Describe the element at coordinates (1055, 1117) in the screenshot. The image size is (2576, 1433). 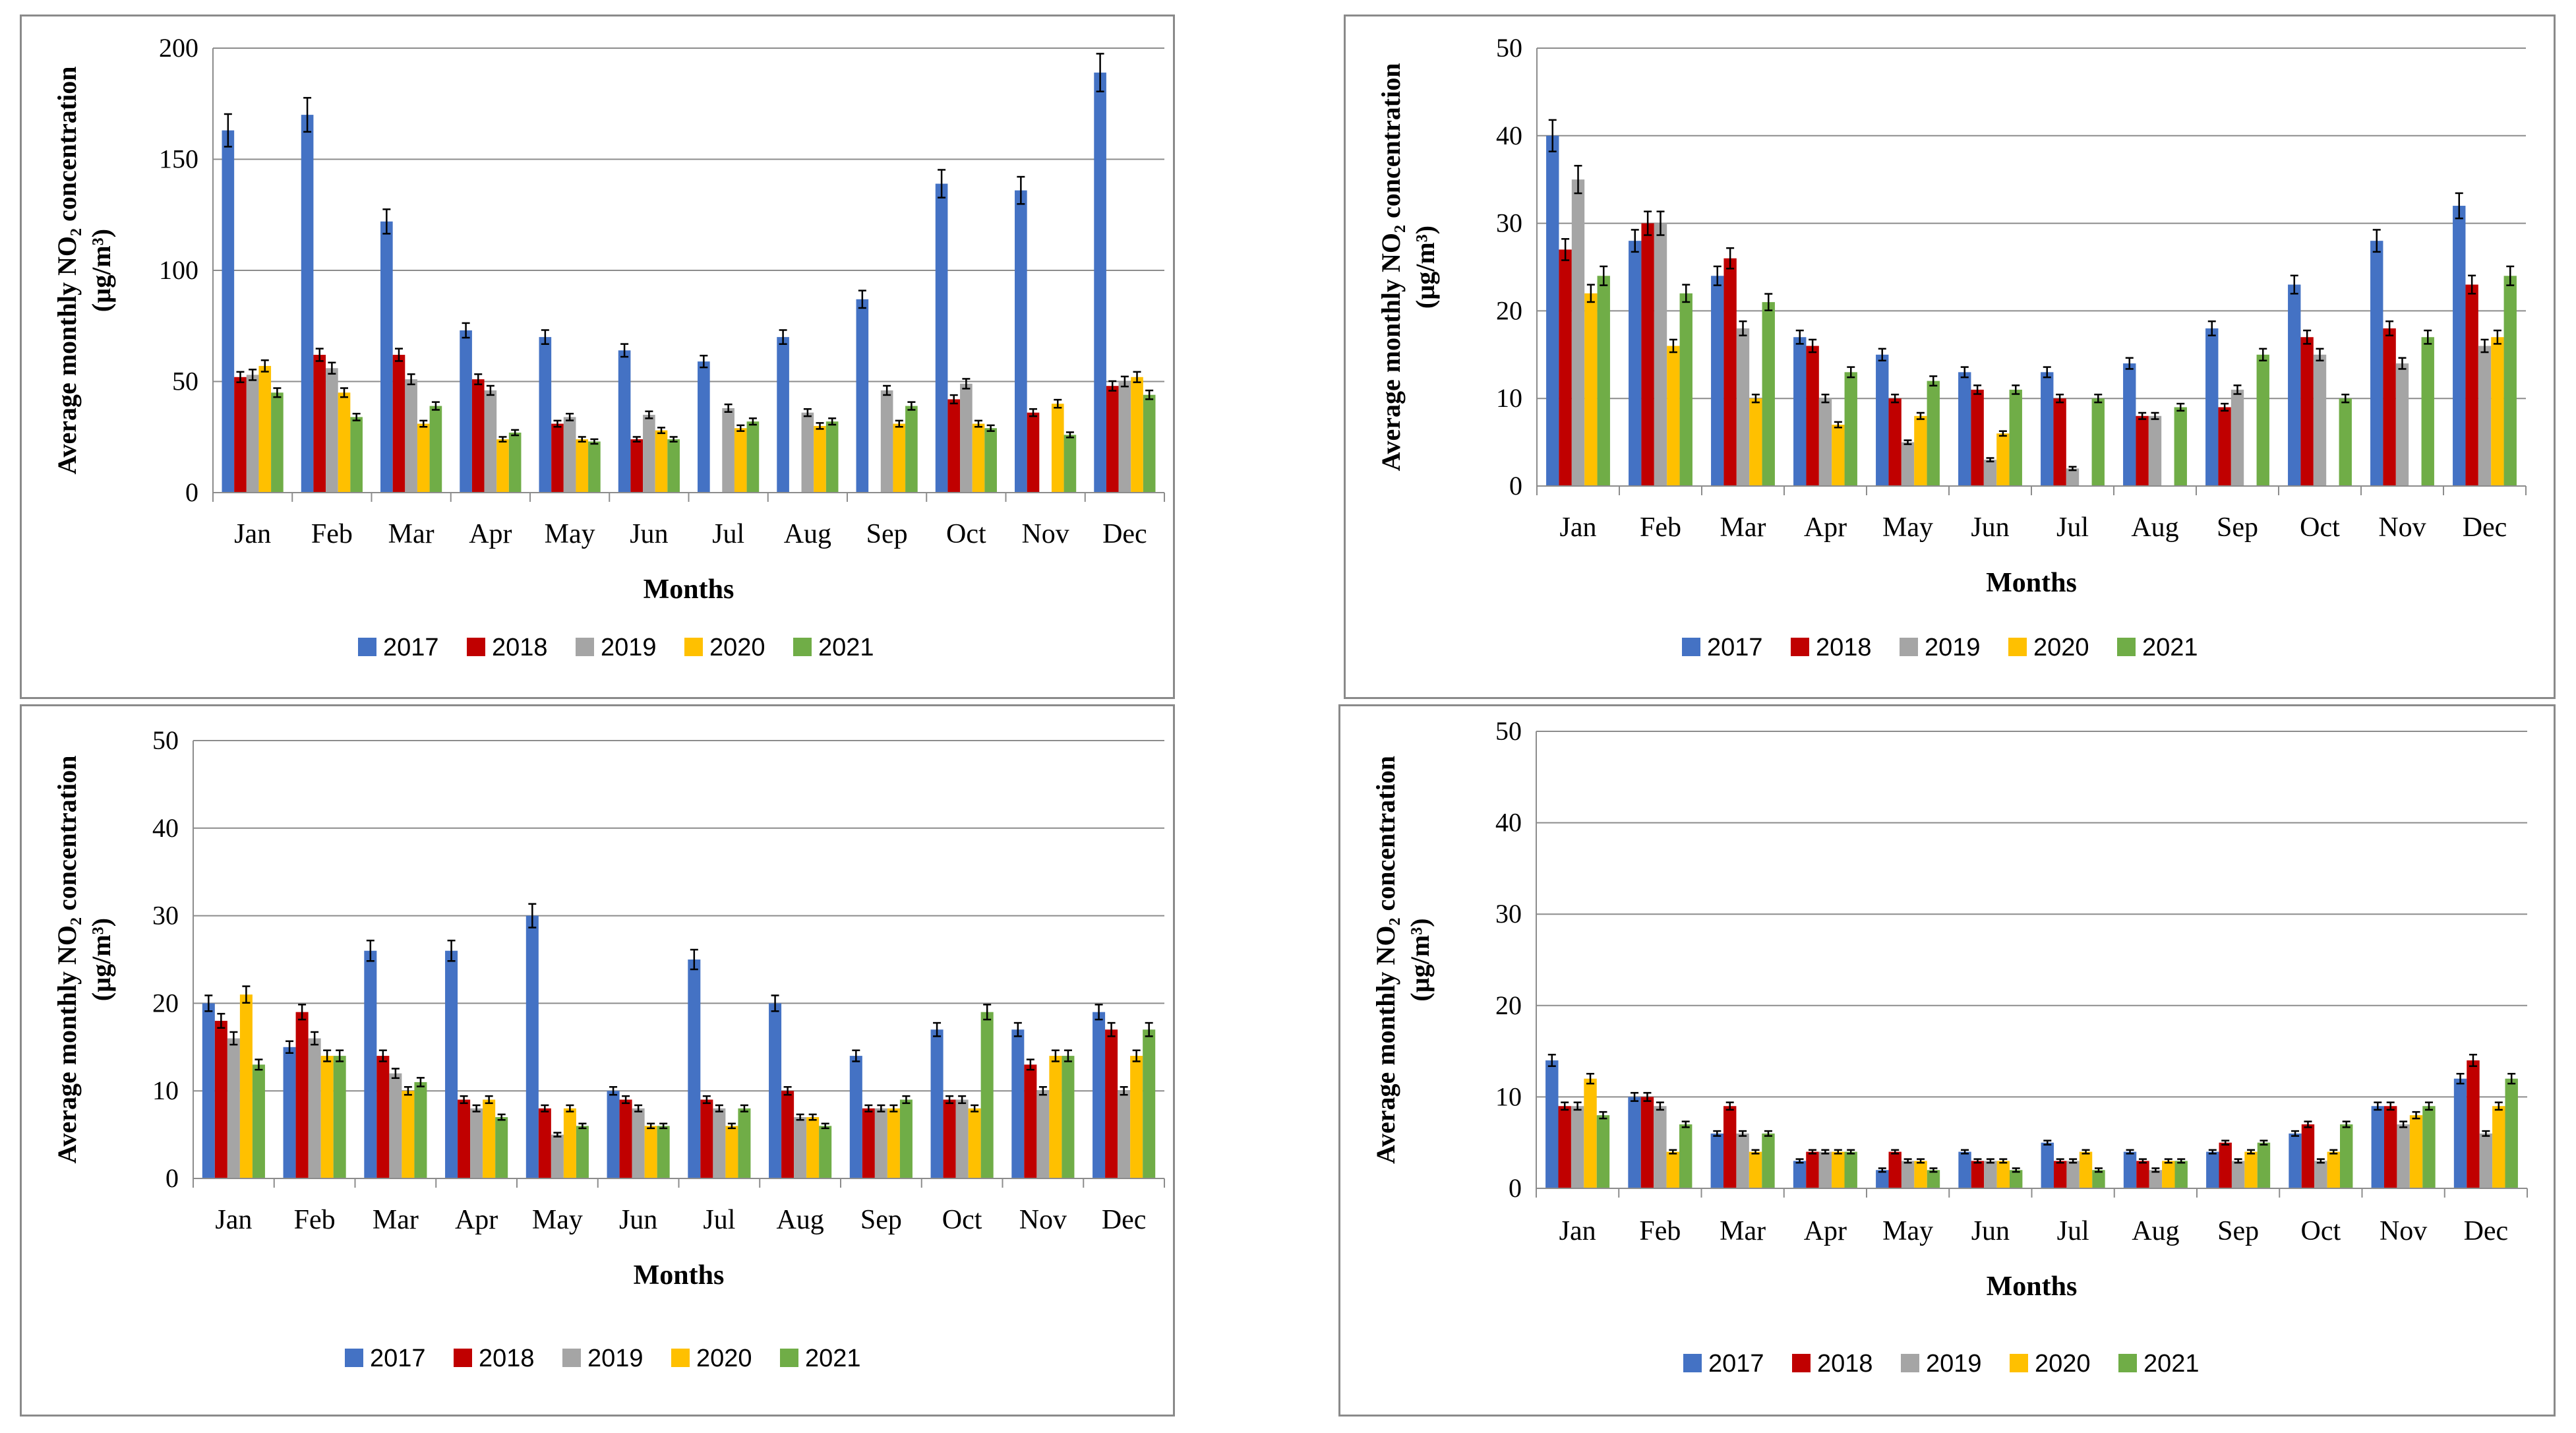
I see `bar-2020-nov` at that location.